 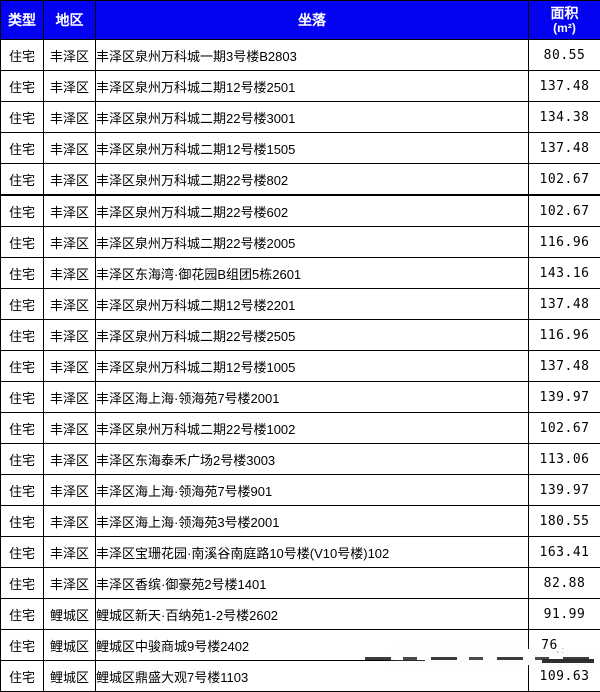 What do you see at coordinates (312, 552) in the screenshot?
I see `cell-location: 丰泽区宝珊花园·南溪谷南庭路10号楼(V10号楼)102` at bounding box center [312, 552].